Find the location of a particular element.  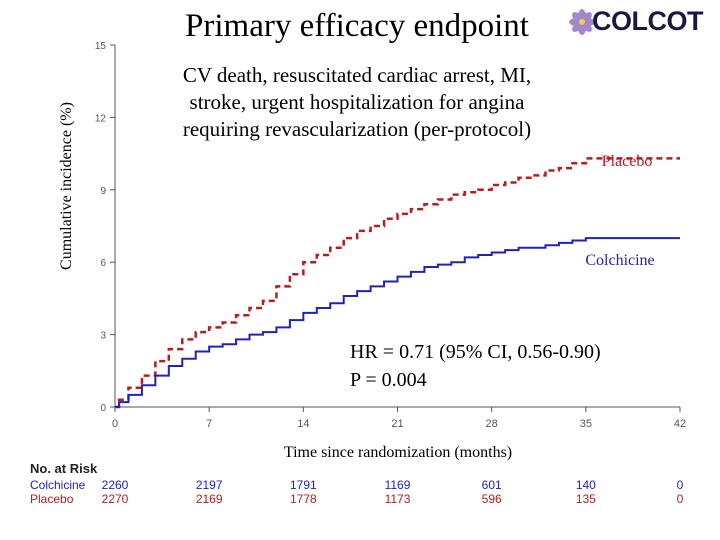

risk-cell: 596 is located at coordinates (492, 499).